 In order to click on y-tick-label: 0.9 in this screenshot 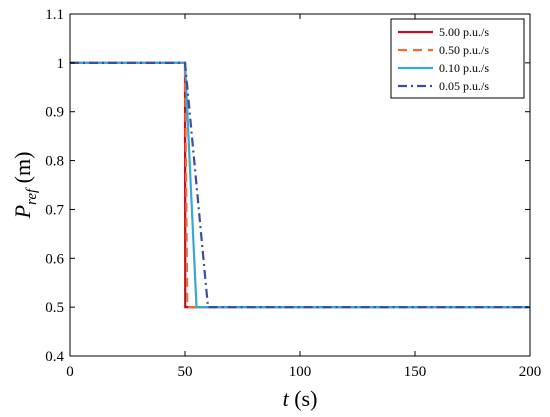, I will do `click(54, 113)`.